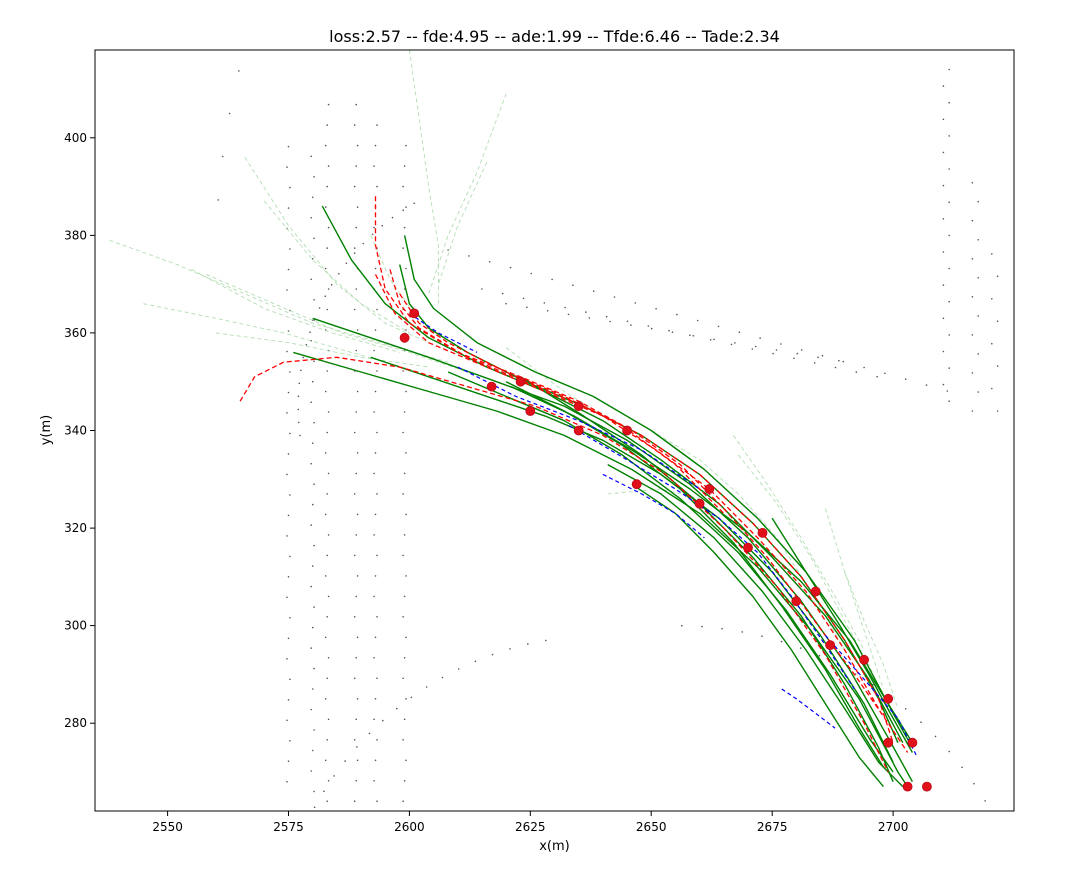  I want to click on y-tick-label: 320, so click(75, 528).